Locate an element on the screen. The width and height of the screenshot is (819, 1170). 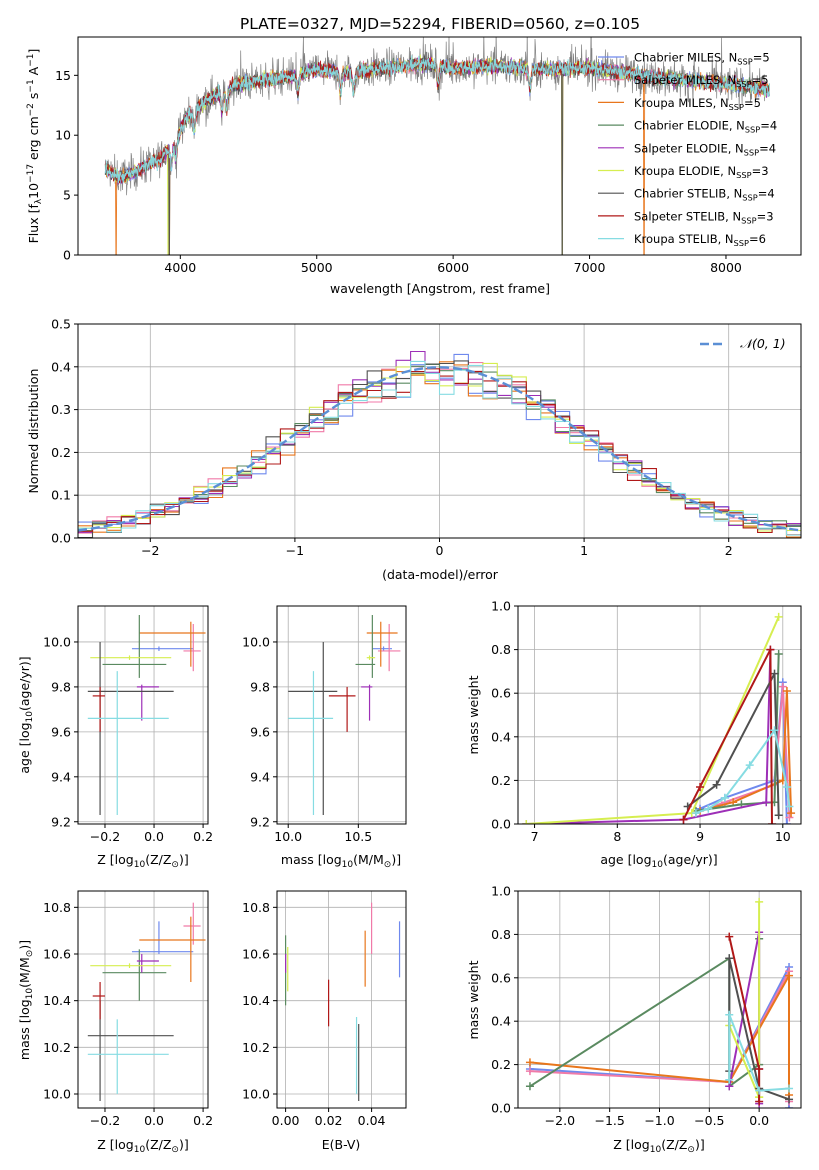
y-tick-label: 9.6 is located at coordinates (61, 731).